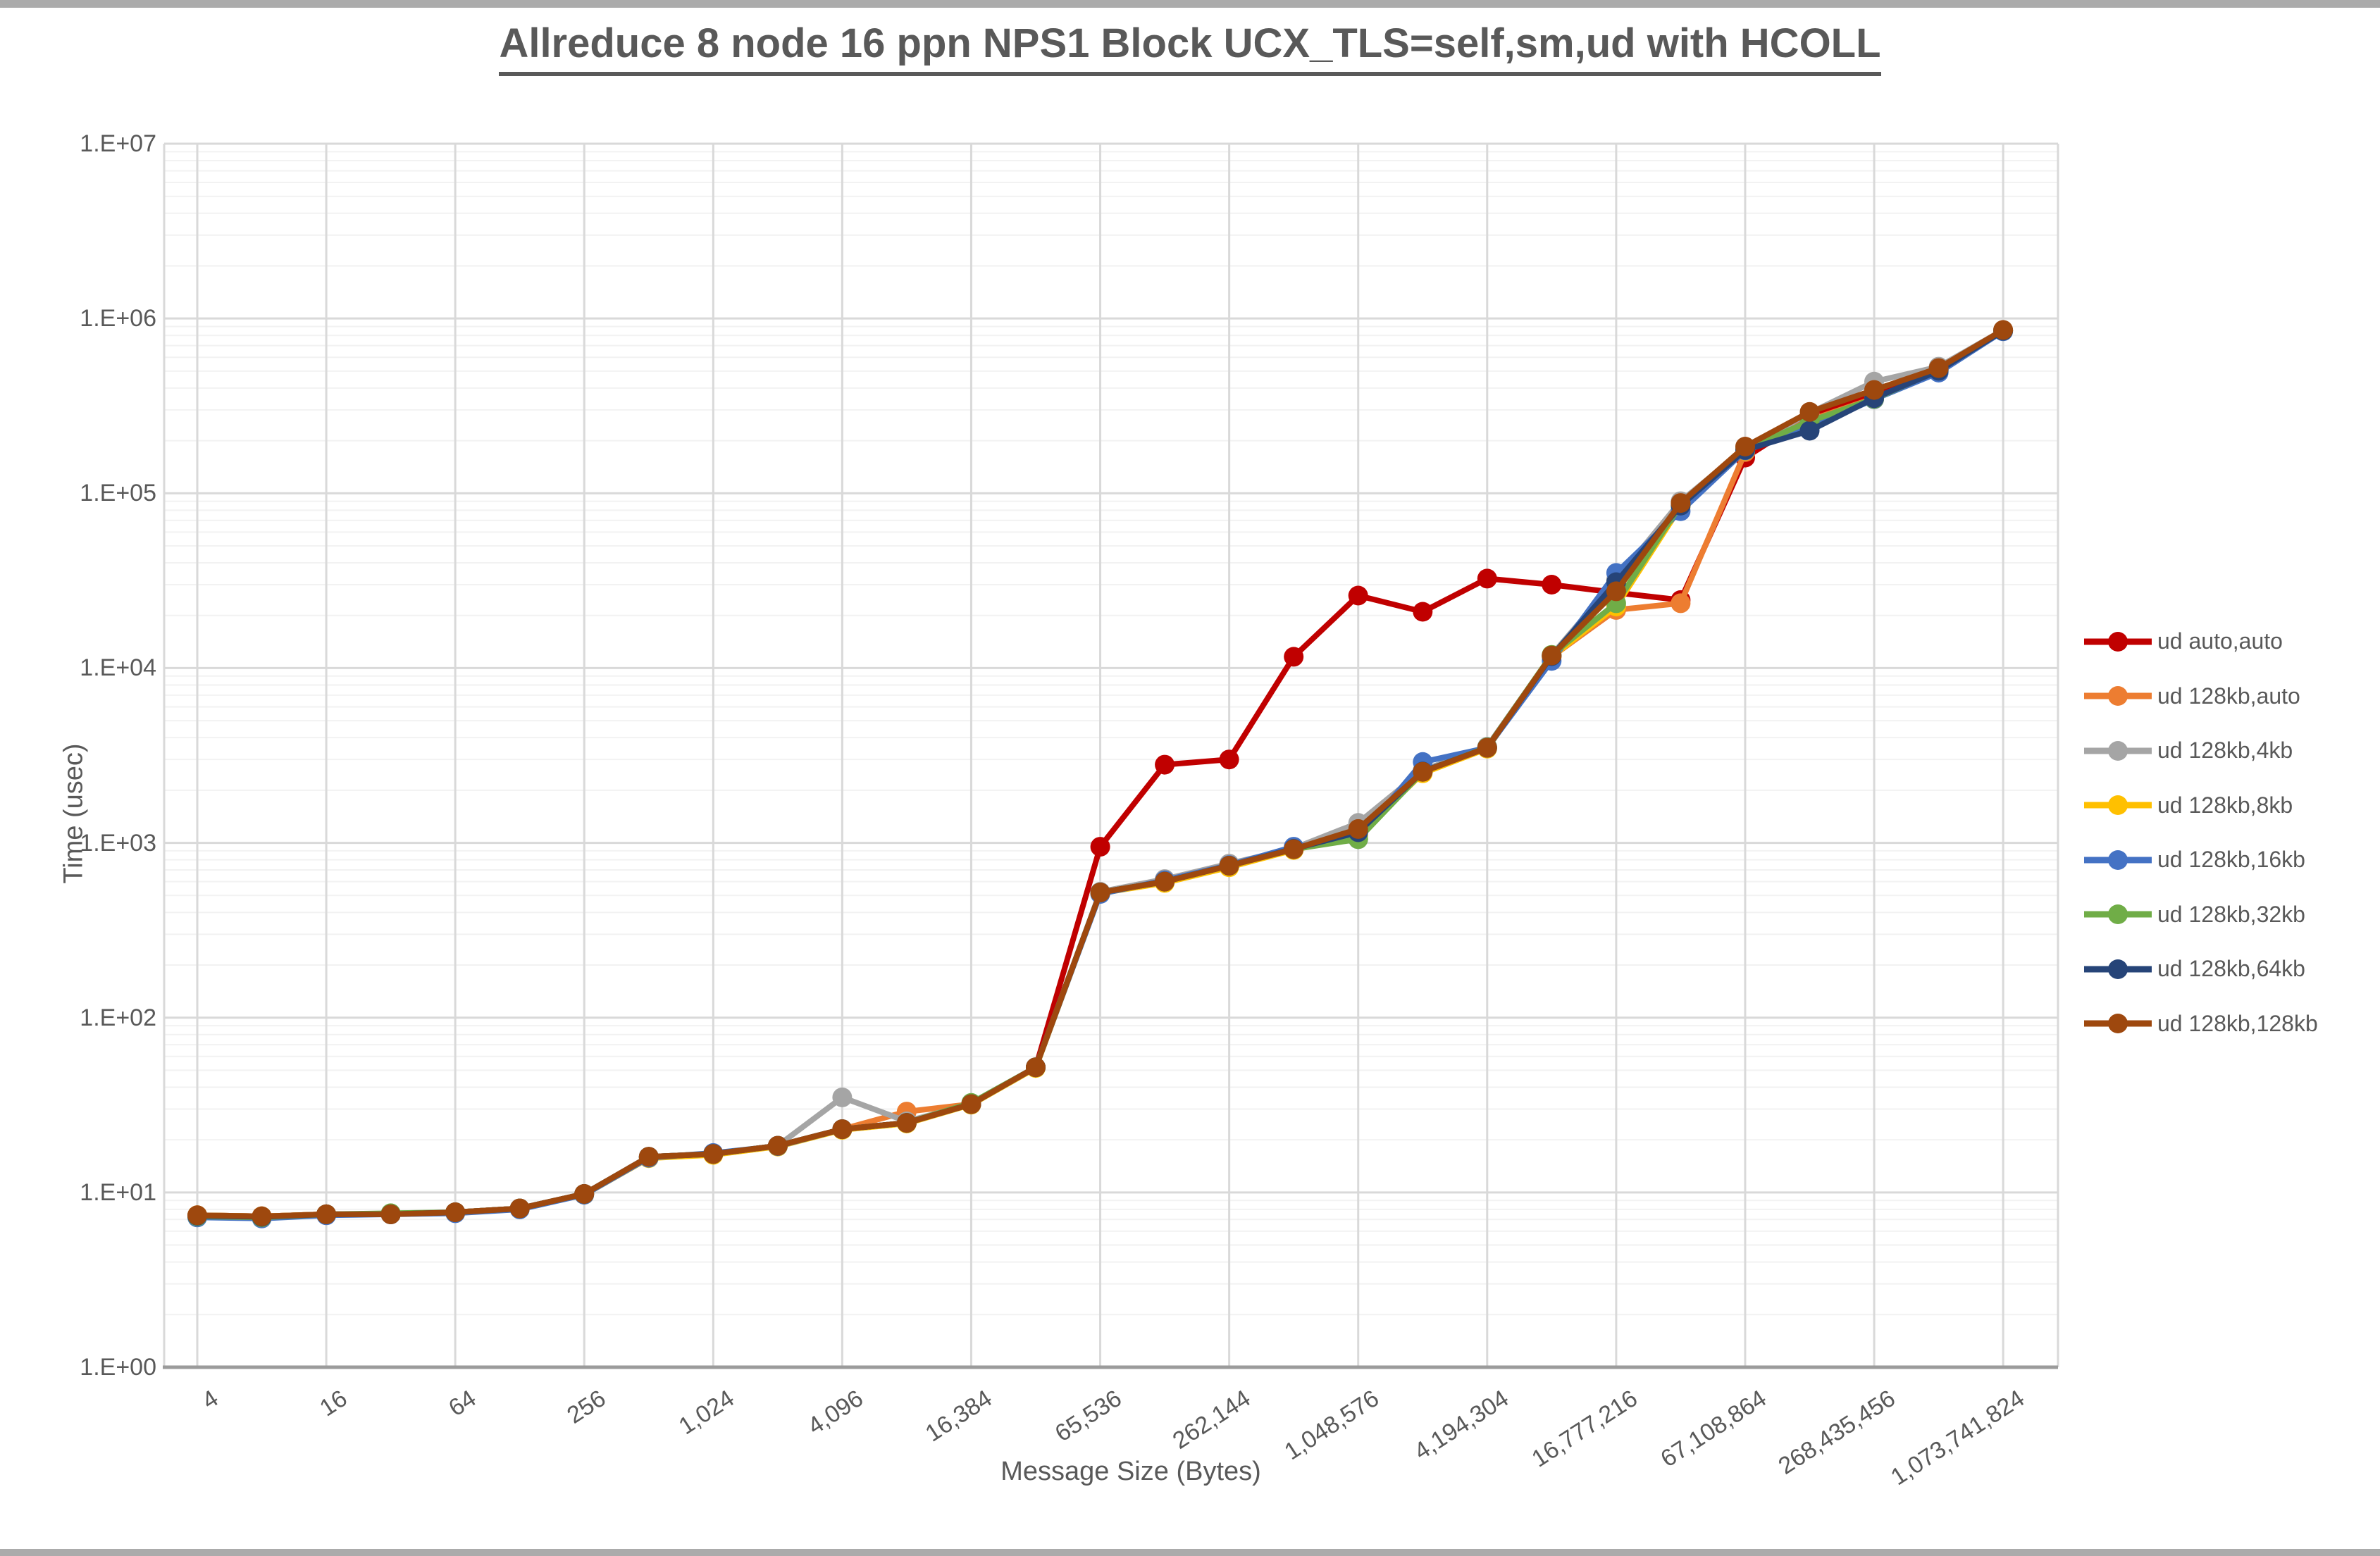 The width and height of the screenshot is (2380, 1556). I want to click on legend-item: ud auto,auto, so click(2200, 641).